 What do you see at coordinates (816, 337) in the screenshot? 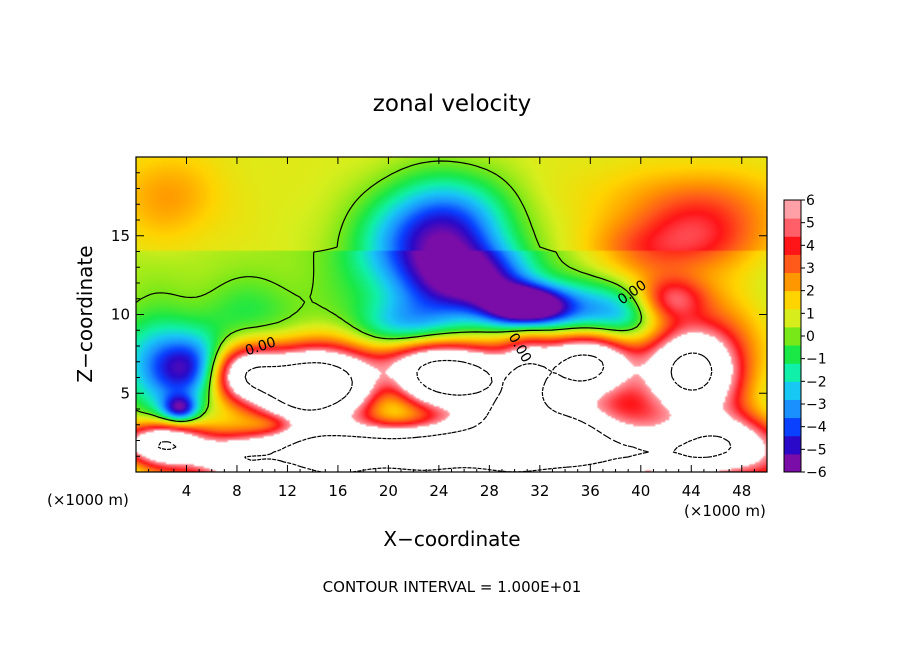
I see `colorbar-tick-labels: 6 5 4 3 2 1 0 −1 −2 −3 −4 −5 −6` at bounding box center [816, 337].